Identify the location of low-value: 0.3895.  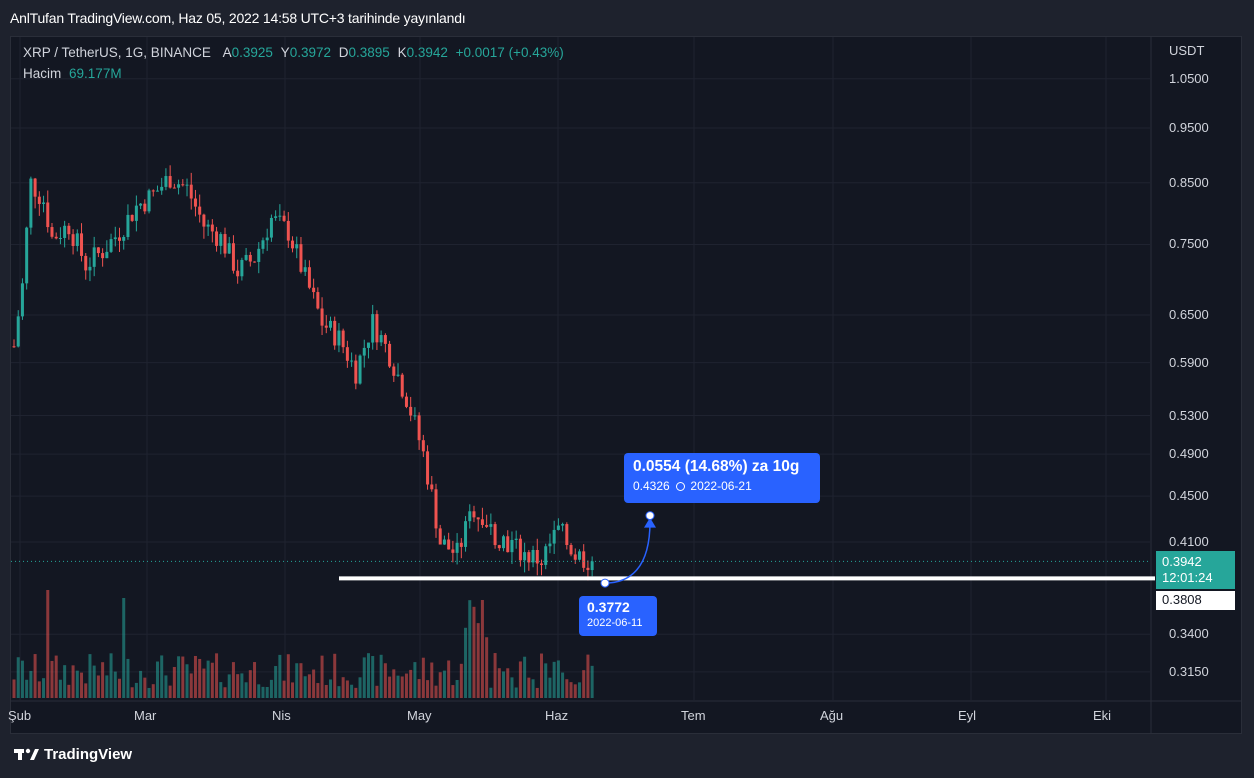
(369, 52).